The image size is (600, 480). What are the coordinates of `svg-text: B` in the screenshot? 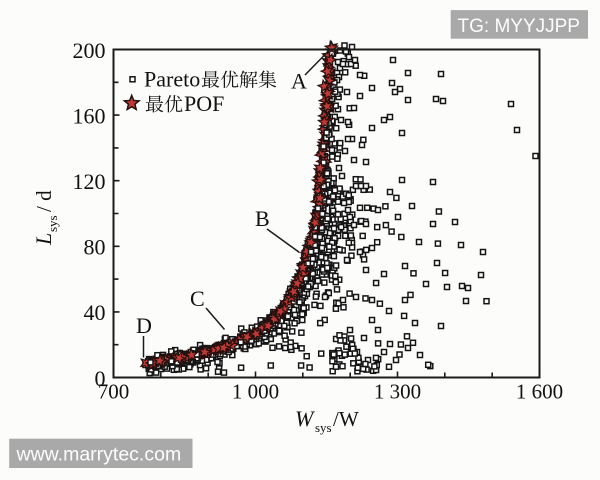 It's located at (262, 218).